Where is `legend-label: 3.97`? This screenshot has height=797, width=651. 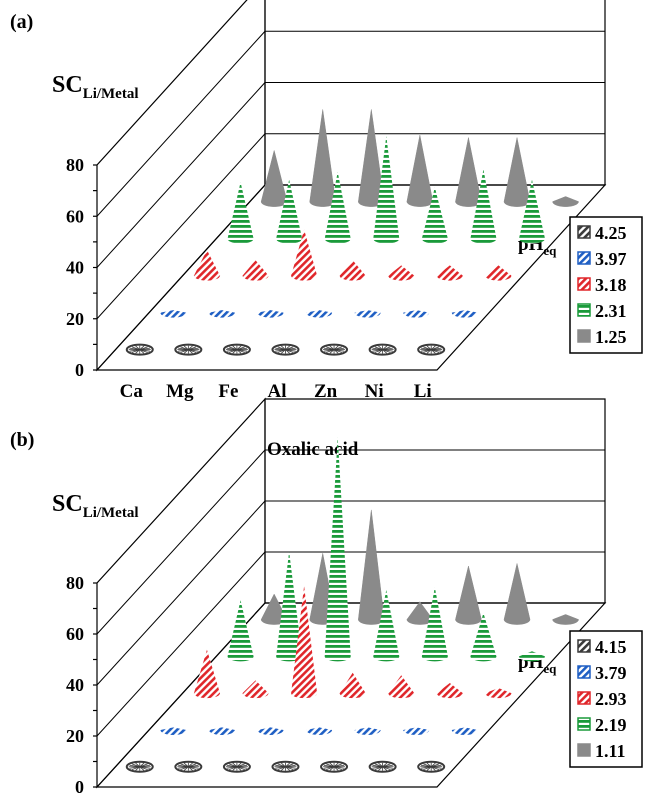
legend-label: 3.97 is located at coordinates (611, 259).